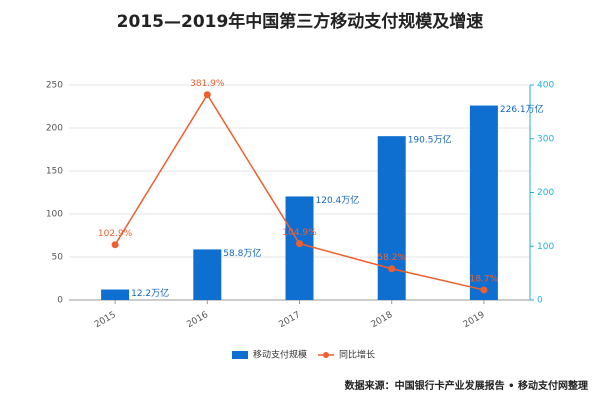  Describe the element at coordinates (207, 84) in the screenshot. I see `line-value-label: 381.9%` at that location.